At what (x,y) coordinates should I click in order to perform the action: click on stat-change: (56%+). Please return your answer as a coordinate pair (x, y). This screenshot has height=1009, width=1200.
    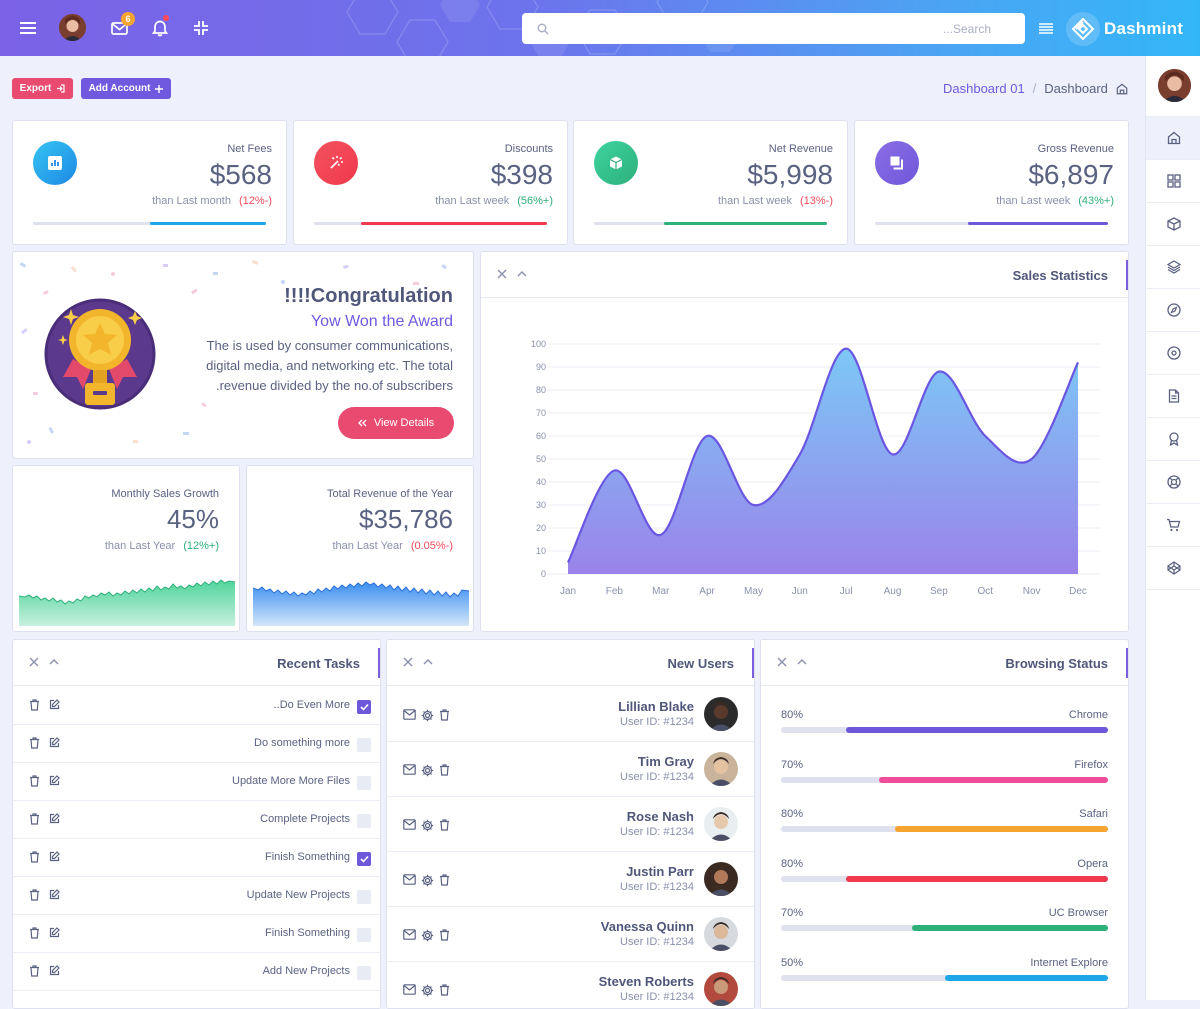
    Looking at the image, I should click on (535, 201).